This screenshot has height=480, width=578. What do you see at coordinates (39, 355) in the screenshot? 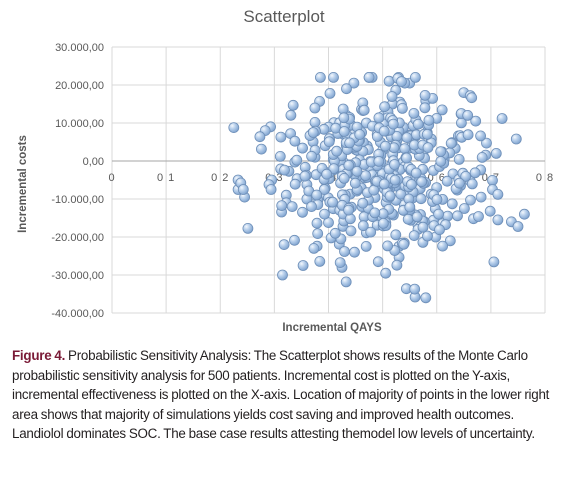
I see `figure-caption-label: Figure 4.` at bounding box center [39, 355].